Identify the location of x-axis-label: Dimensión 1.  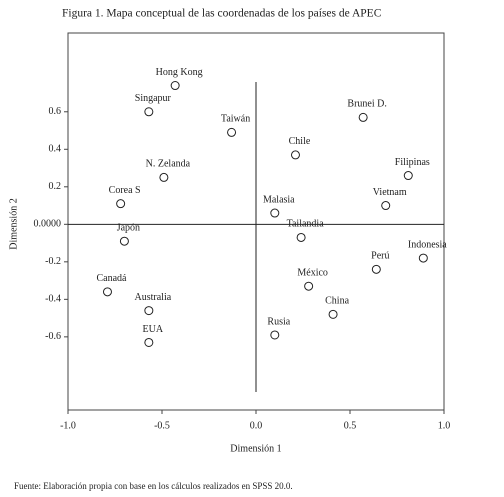
(255, 448).